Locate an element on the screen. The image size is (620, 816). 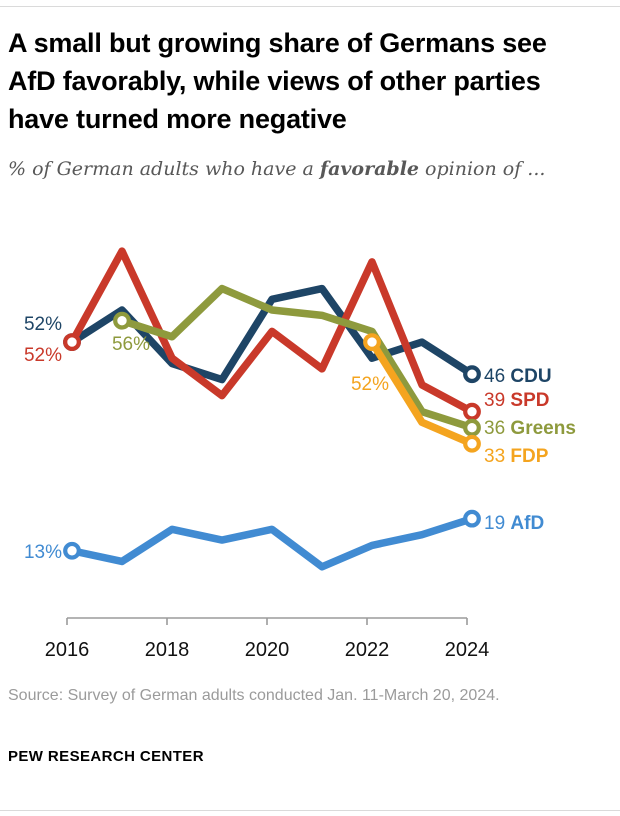
start-marker-spd is located at coordinates (72, 342).